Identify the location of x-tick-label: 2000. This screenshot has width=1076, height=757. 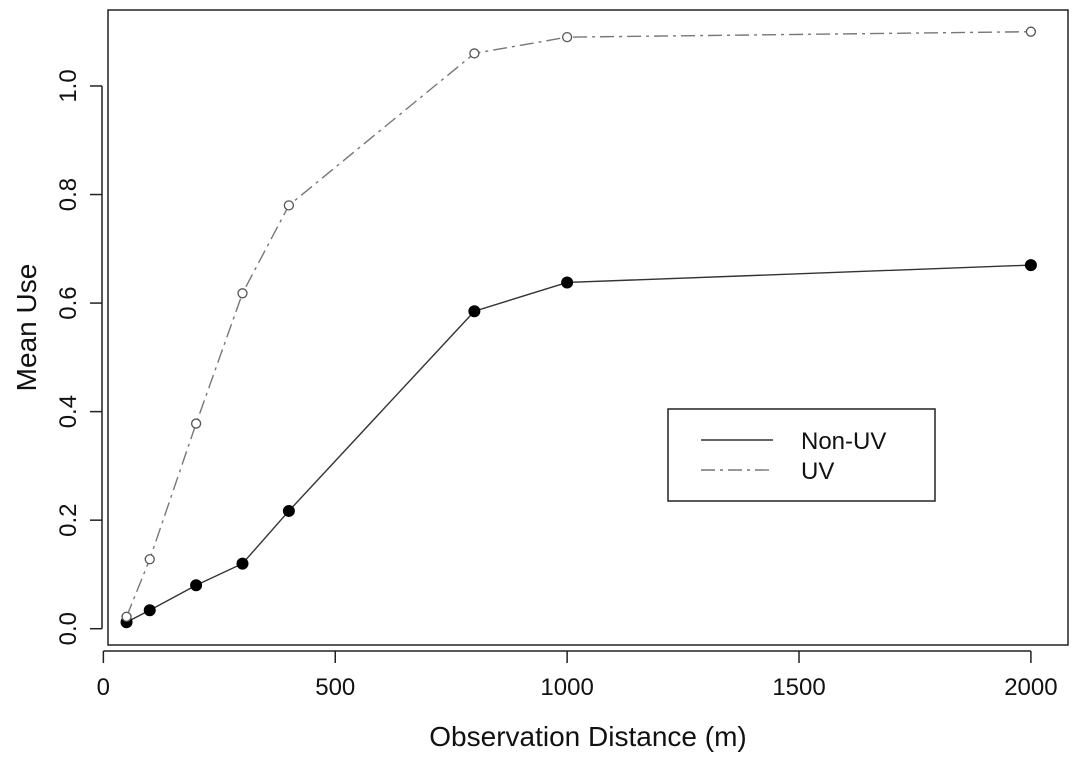
(1030, 687).